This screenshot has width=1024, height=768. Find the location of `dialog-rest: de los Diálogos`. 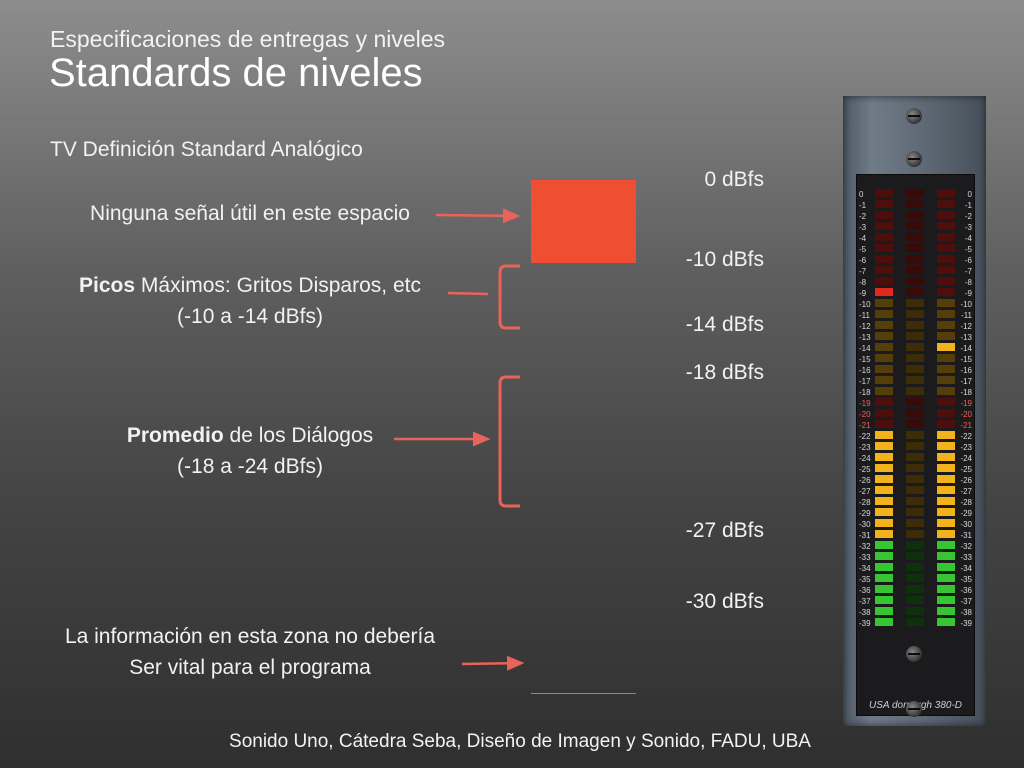

dialog-rest: de los Diálogos is located at coordinates (298, 435).